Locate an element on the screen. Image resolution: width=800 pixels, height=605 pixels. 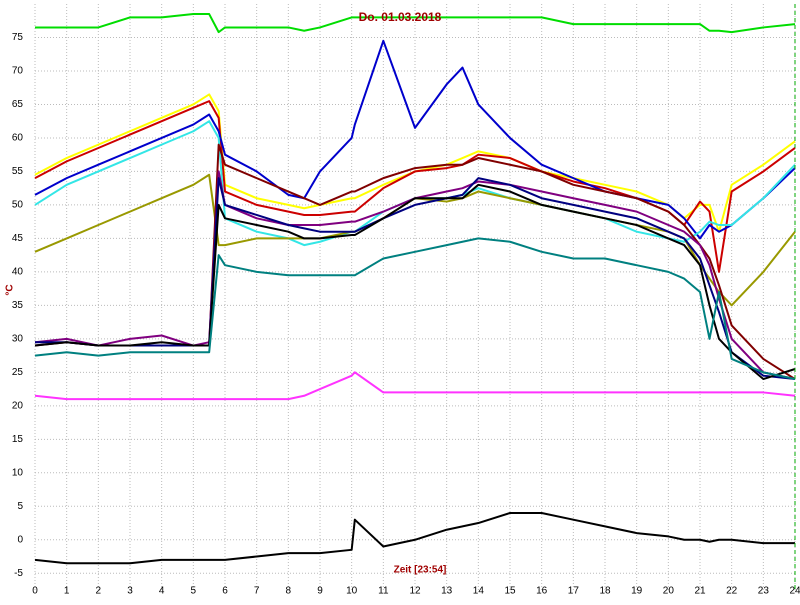
x-tick-label: 11 is located at coordinates (383, 591).